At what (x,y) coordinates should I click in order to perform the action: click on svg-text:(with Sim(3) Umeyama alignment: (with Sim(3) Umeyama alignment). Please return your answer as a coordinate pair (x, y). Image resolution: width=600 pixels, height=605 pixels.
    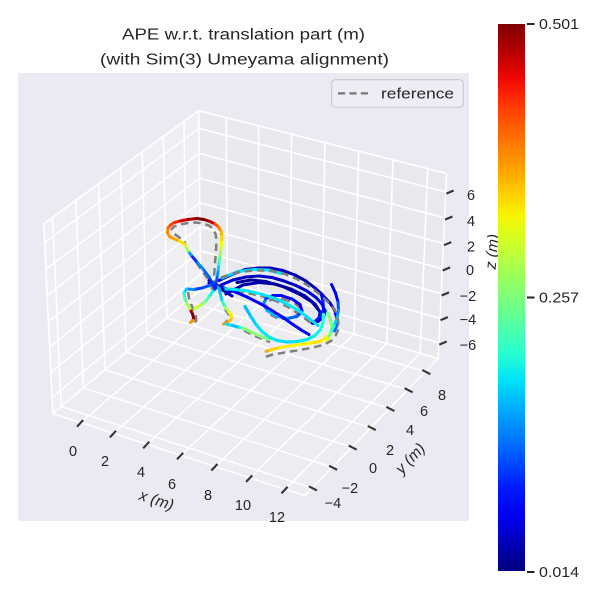
    Looking at the image, I should click on (244, 60).